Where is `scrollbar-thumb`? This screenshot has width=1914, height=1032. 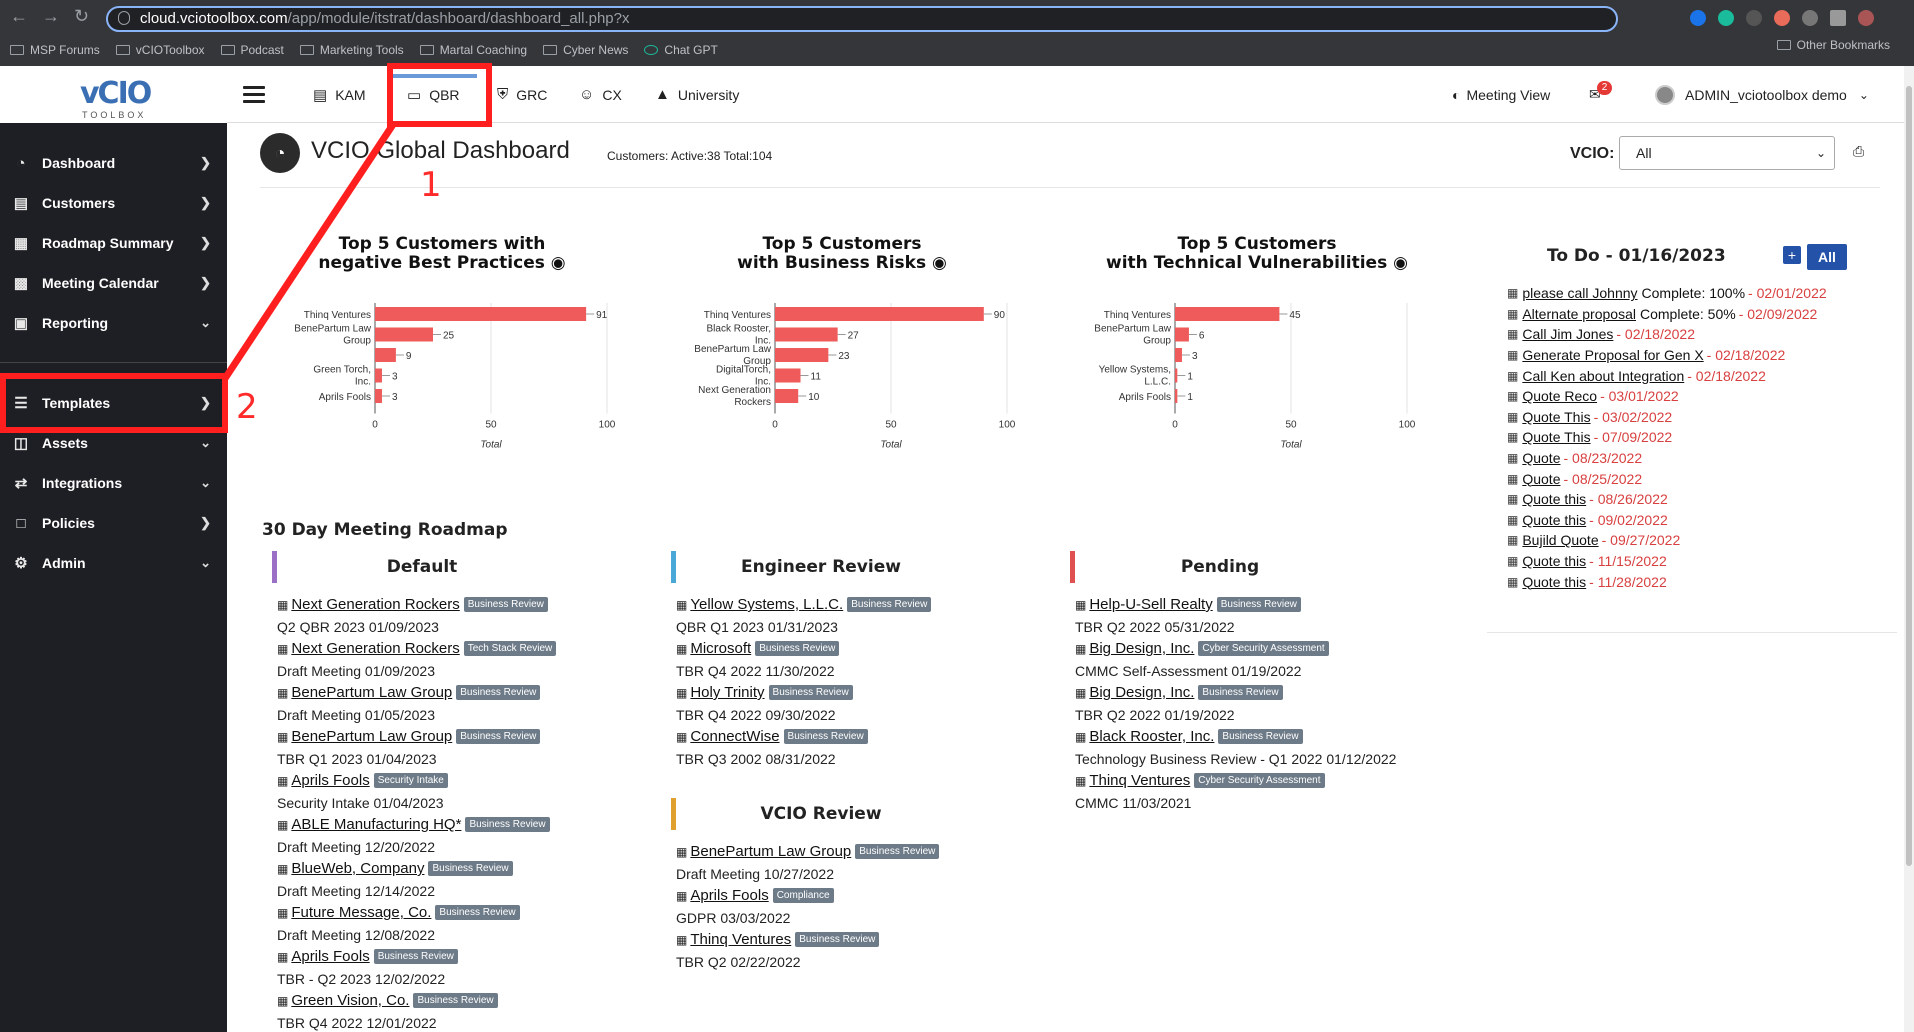
scrollbar-thumb is located at coordinates (1909, 476).